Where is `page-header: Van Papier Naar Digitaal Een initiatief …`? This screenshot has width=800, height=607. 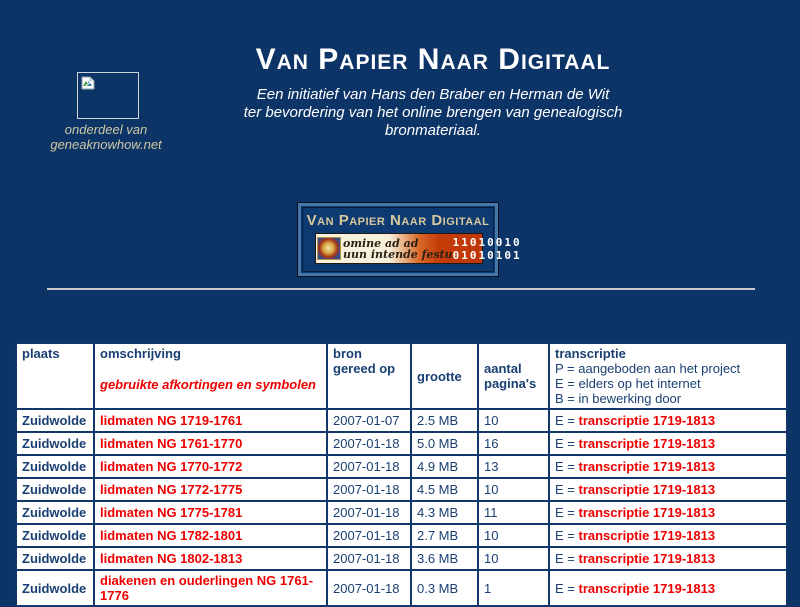
page-header: Van Papier Naar Digitaal Een initiatief … is located at coordinates (433, 92).